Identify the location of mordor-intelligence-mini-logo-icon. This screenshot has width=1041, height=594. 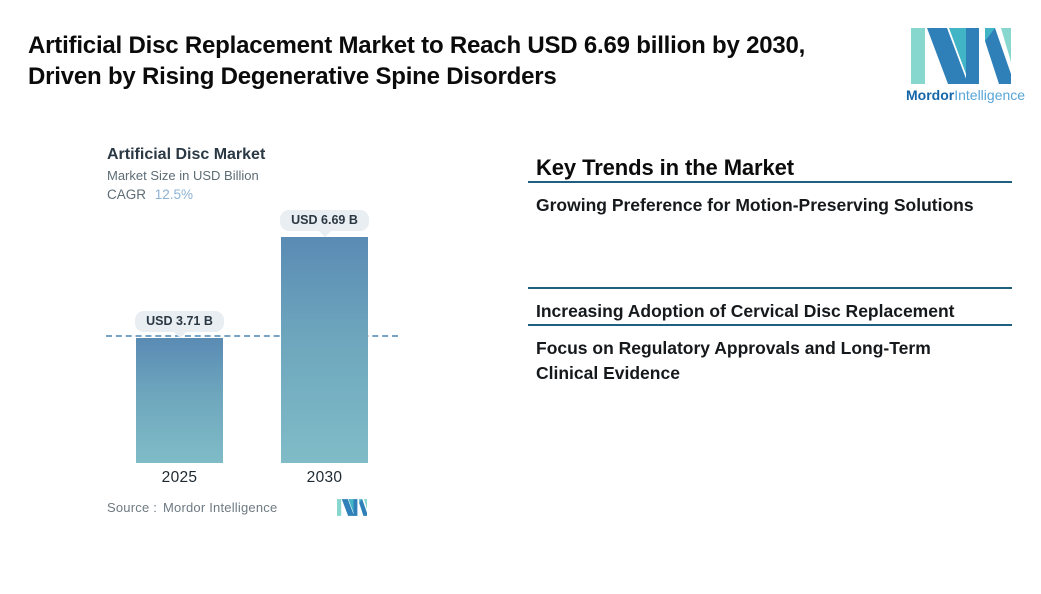
(352, 510).